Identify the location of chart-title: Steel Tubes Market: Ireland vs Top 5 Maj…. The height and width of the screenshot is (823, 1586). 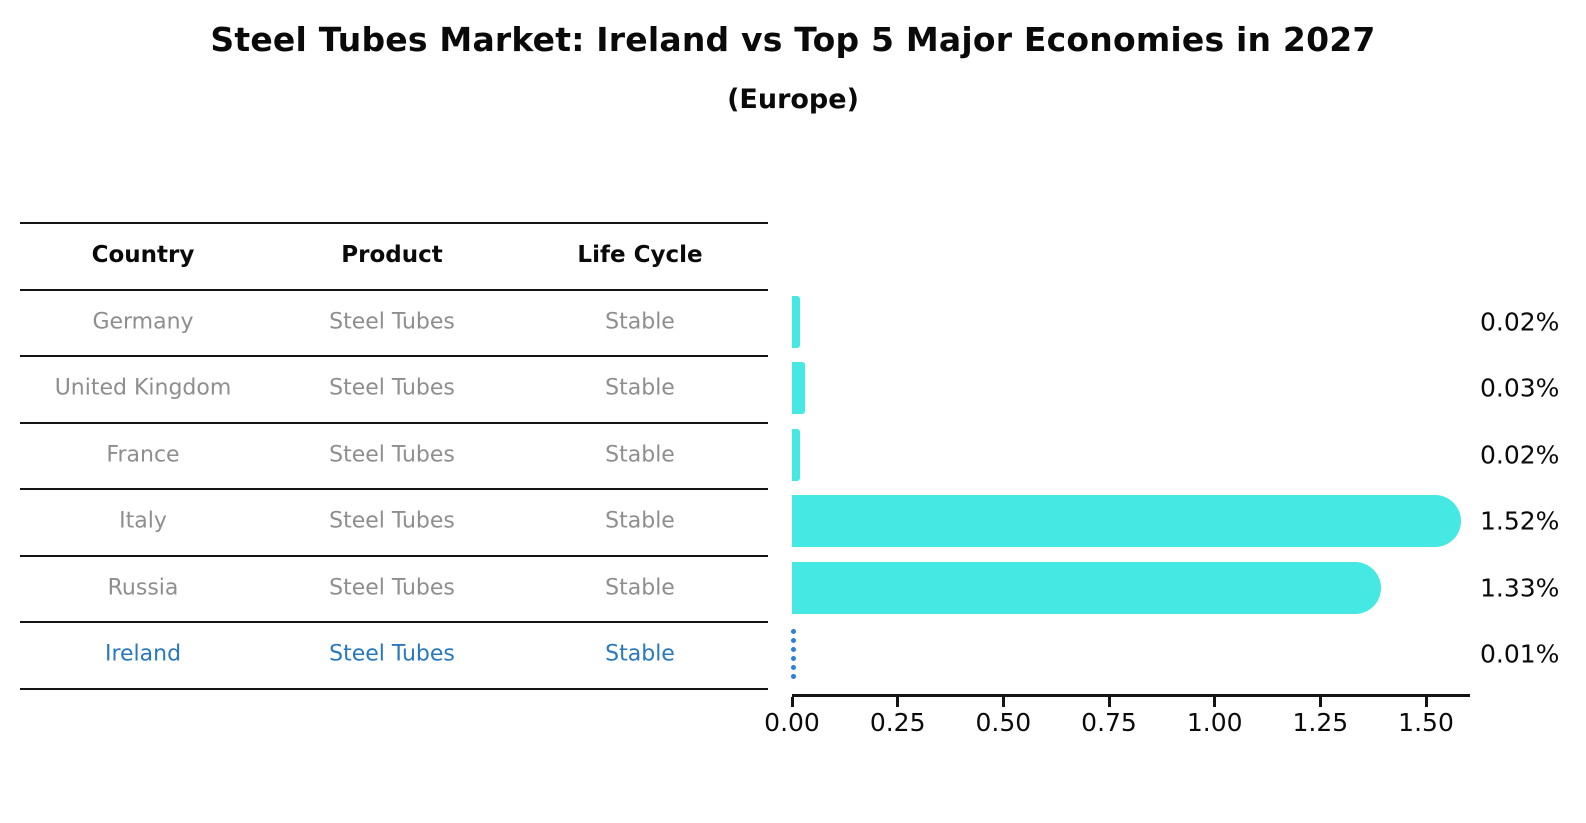
(793, 39).